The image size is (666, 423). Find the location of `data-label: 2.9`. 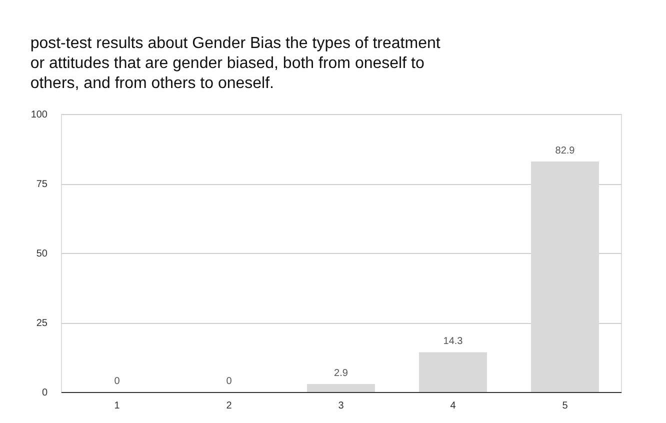

data-label: 2.9 is located at coordinates (341, 373).